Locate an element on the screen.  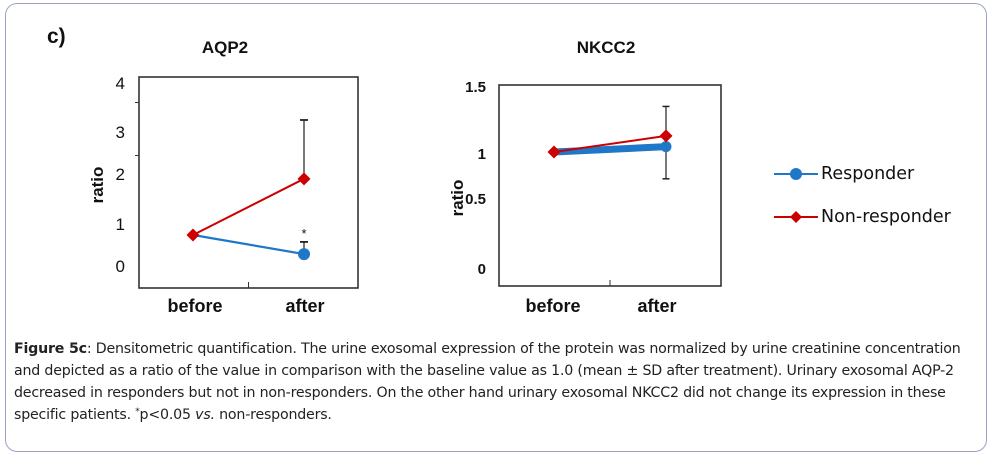
nkcc2-y-tick-label: 1 is located at coordinates (482, 154).